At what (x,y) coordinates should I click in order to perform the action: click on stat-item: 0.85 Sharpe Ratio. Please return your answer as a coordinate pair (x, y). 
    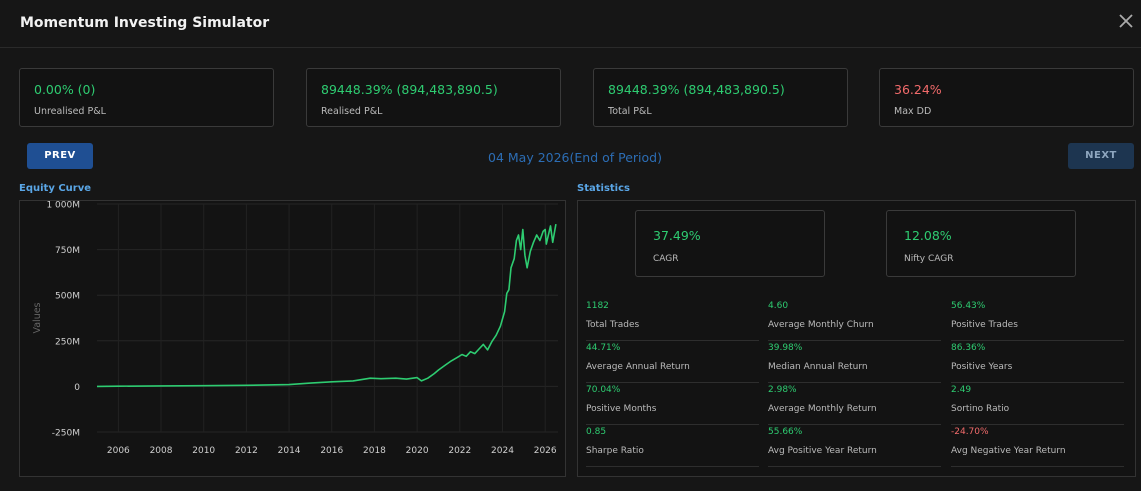
    Looking at the image, I should click on (672, 446).